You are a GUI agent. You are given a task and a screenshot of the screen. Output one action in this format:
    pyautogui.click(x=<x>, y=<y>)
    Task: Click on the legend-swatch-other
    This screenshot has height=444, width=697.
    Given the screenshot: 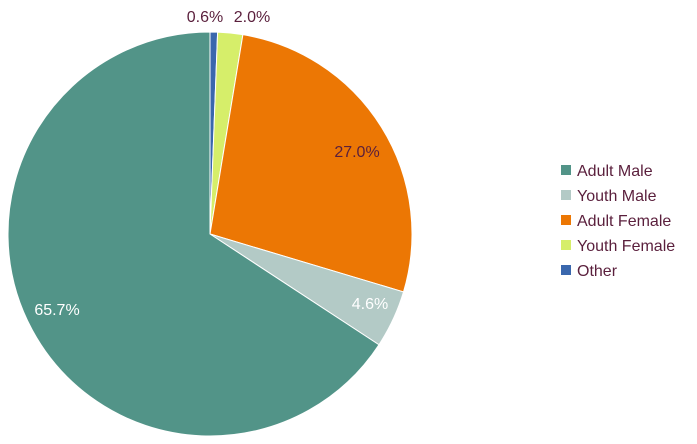 What is the action you would take?
    pyautogui.click(x=566, y=270)
    